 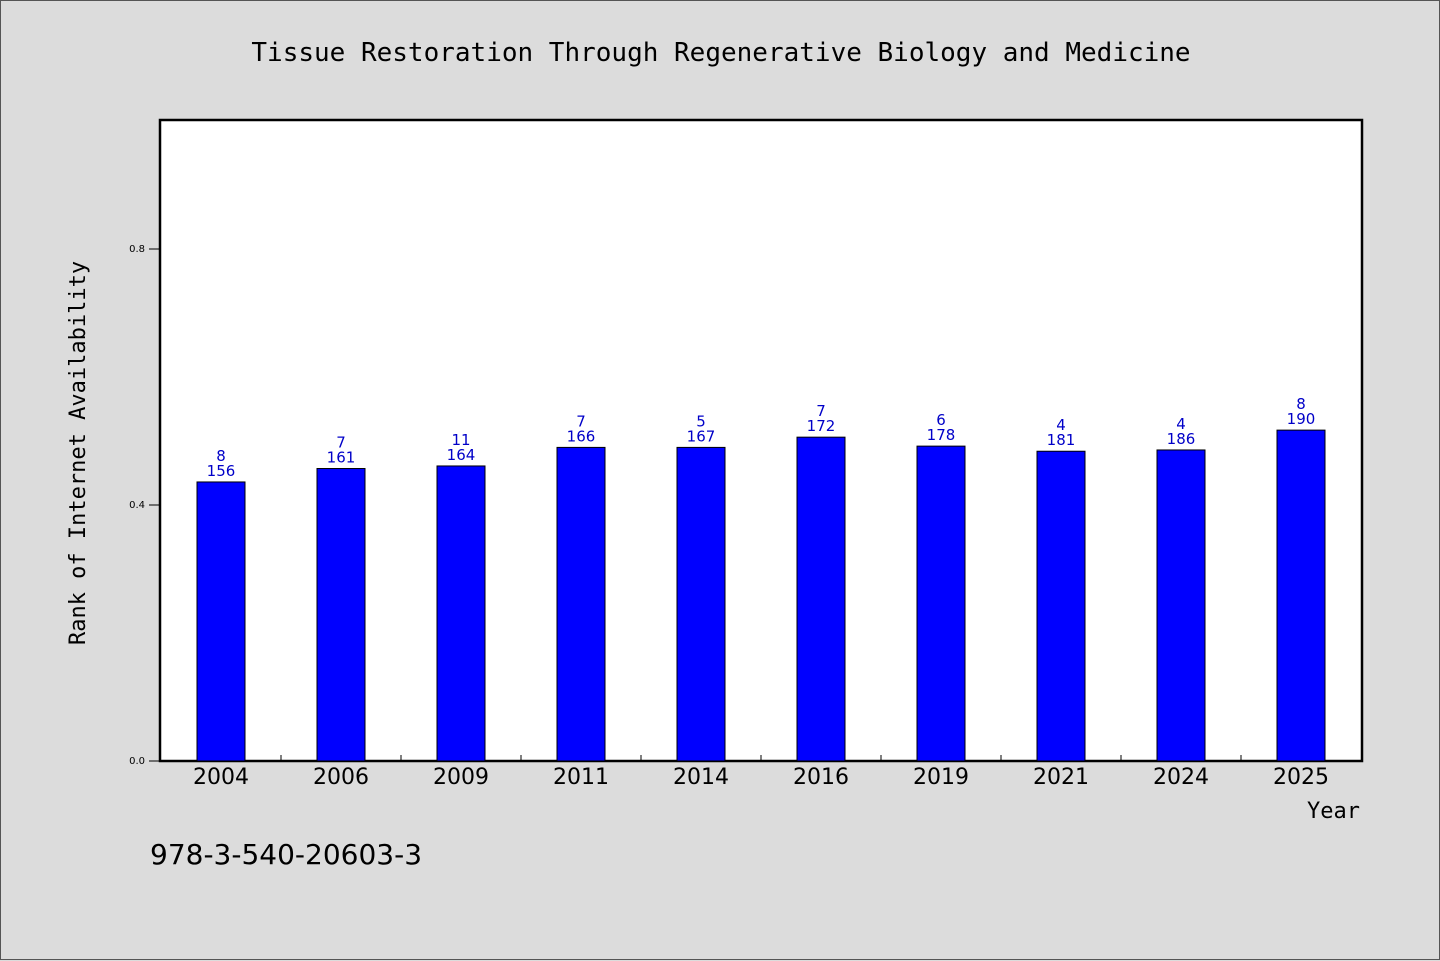 What do you see at coordinates (461, 455) in the screenshot?
I see `bar-label-bottom-2009: 164` at bounding box center [461, 455].